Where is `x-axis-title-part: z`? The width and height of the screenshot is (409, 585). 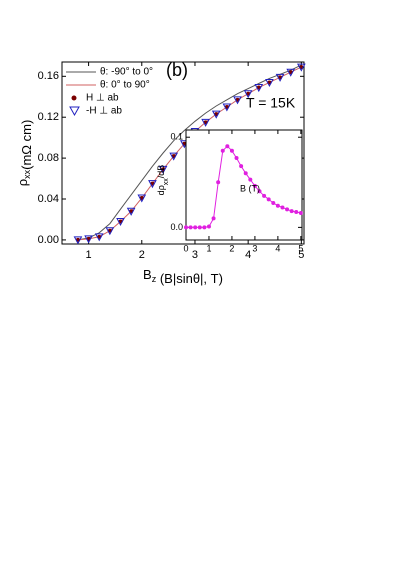
x-axis-title-part: z is located at coordinates (154, 279).